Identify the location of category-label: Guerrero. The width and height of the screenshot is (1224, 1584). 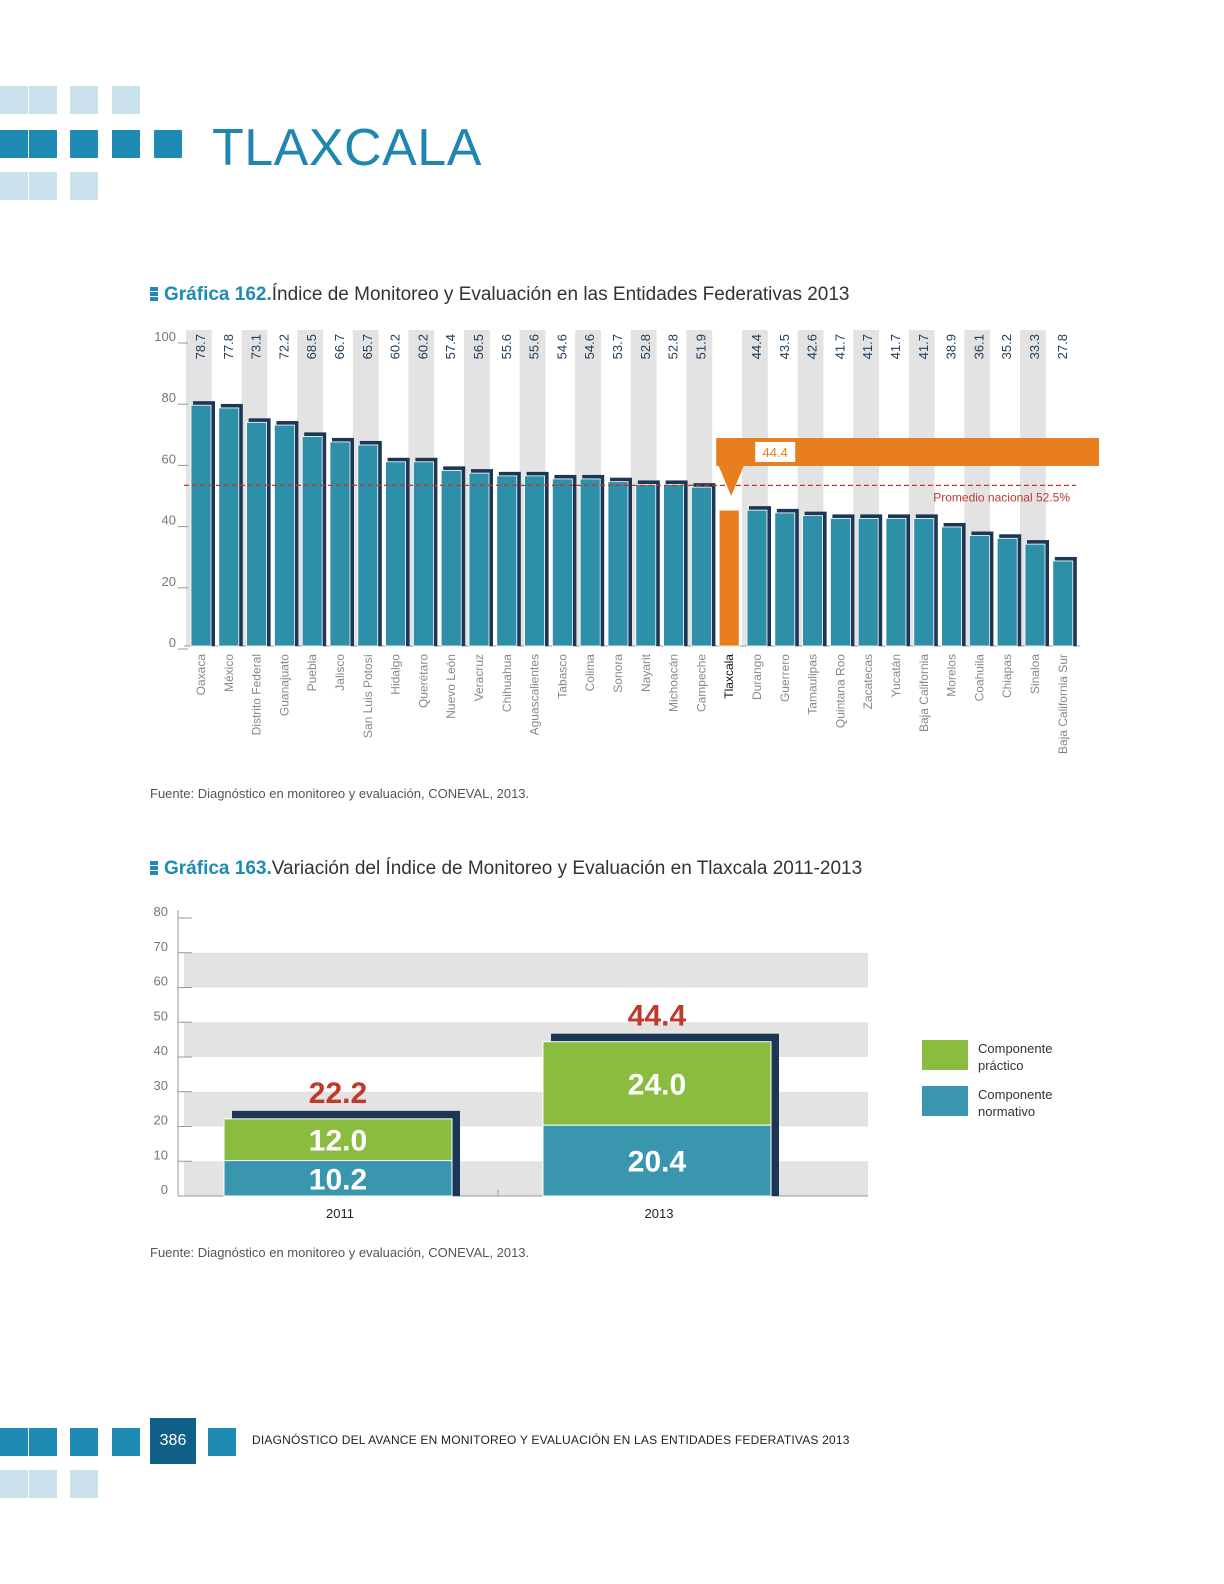
(785, 678).